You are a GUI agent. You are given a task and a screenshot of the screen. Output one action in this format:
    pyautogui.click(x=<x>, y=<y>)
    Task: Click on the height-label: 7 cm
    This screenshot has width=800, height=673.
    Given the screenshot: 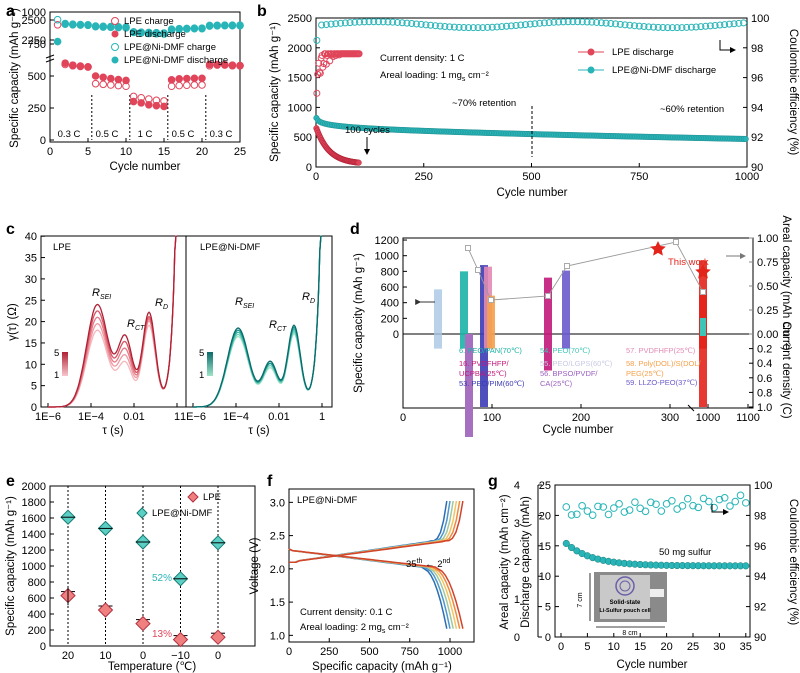 What is the action you would take?
    pyautogui.click(x=580, y=599)
    